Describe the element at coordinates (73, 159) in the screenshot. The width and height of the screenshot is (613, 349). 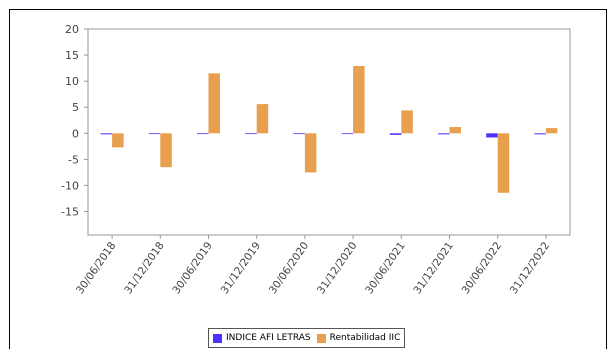
I see `y-tick-label: -5` at that location.